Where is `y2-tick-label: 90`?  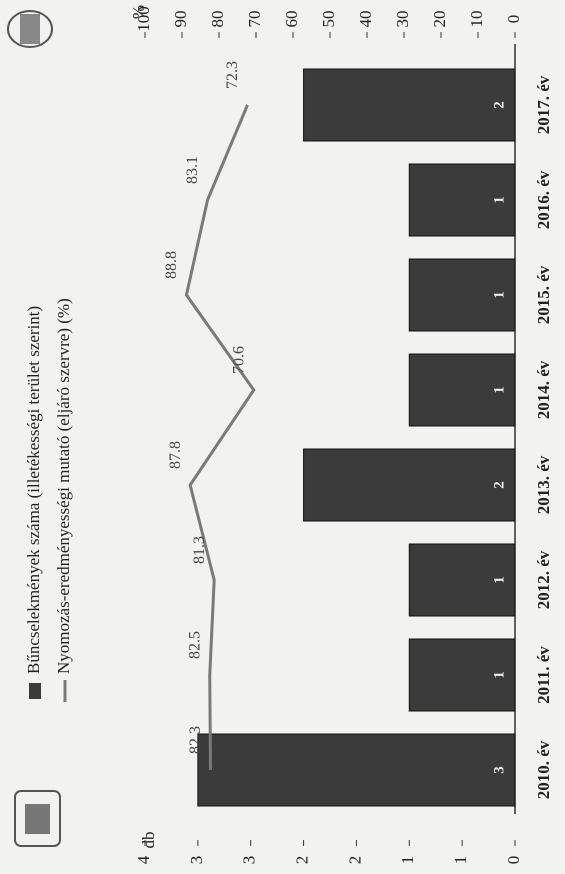
y2-tick-label: 90 is located at coordinates (180, 19).